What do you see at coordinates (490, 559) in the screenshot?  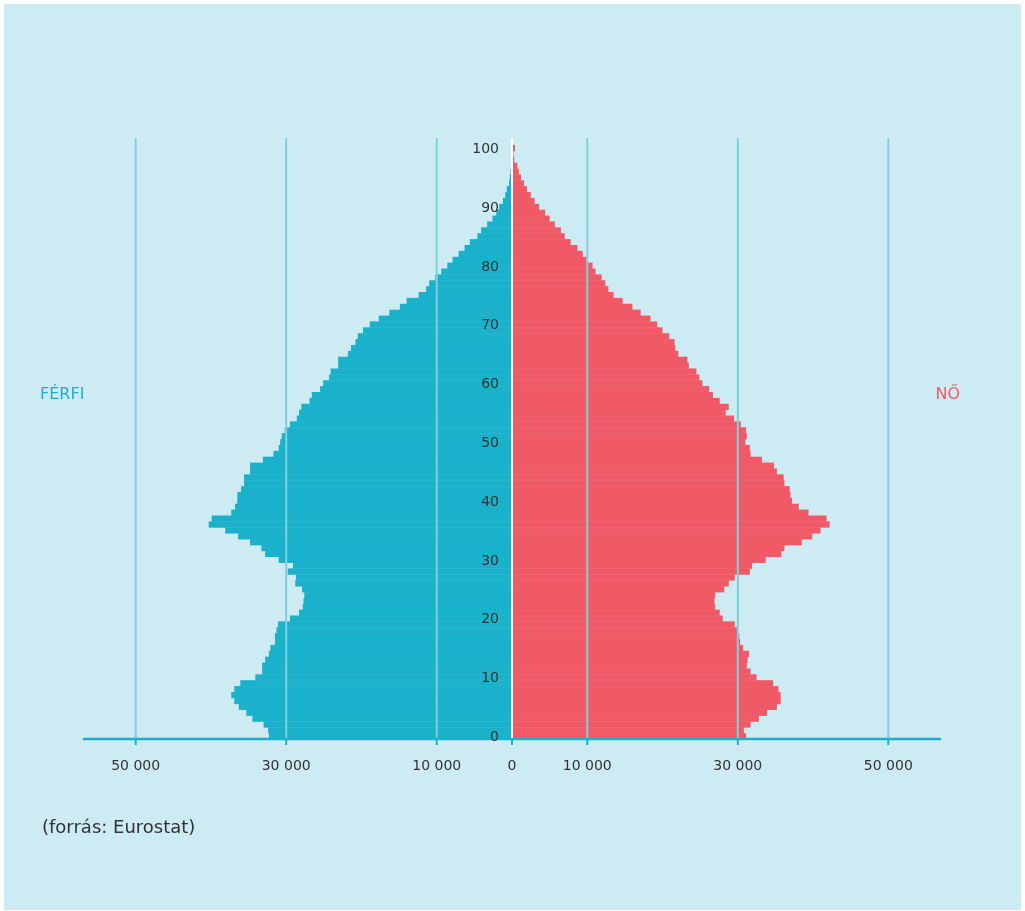 I see `y-tick-label: 30` at bounding box center [490, 559].